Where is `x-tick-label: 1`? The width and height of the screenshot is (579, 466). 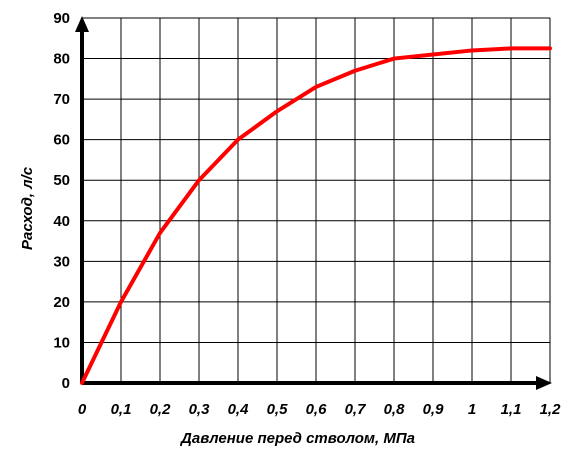
x-tick-label: 1 is located at coordinates (472, 409).